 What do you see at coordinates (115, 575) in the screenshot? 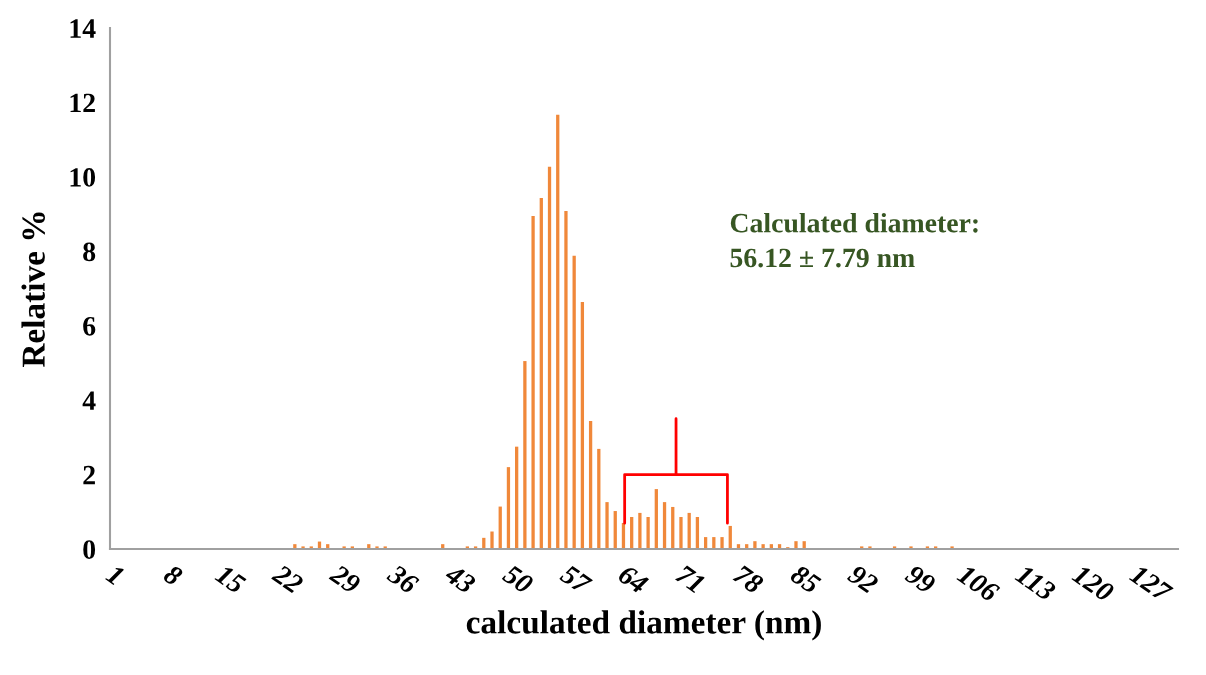
I see `x-tick-label: 1` at bounding box center [115, 575].